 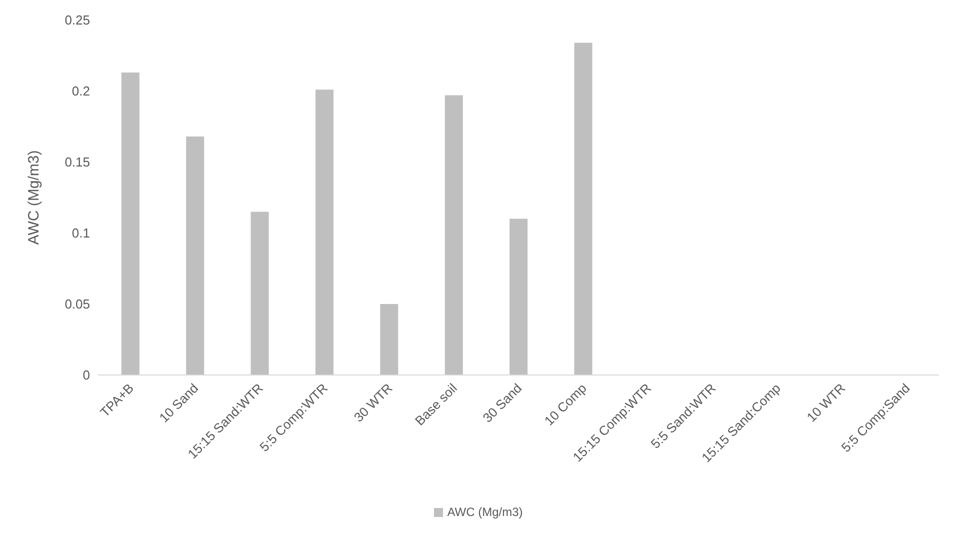 I want to click on y-tick-label: 0.25, so click(x=77, y=20).